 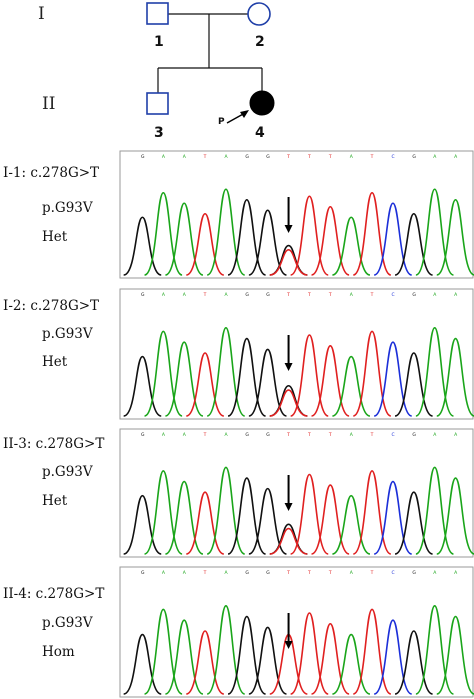 I want to click on proband-marker: P, so click(x=221, y=122).